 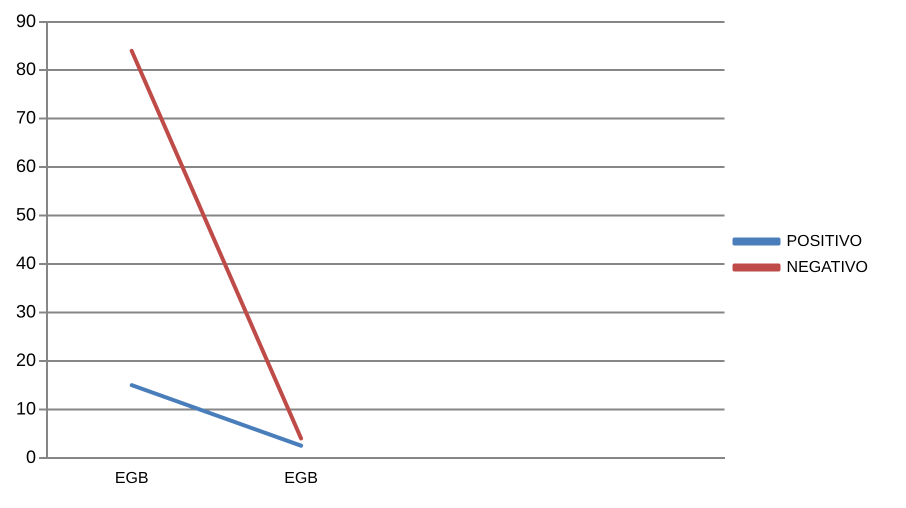 I want to click on y-tick-label: 60, so click(x=26, y=166).